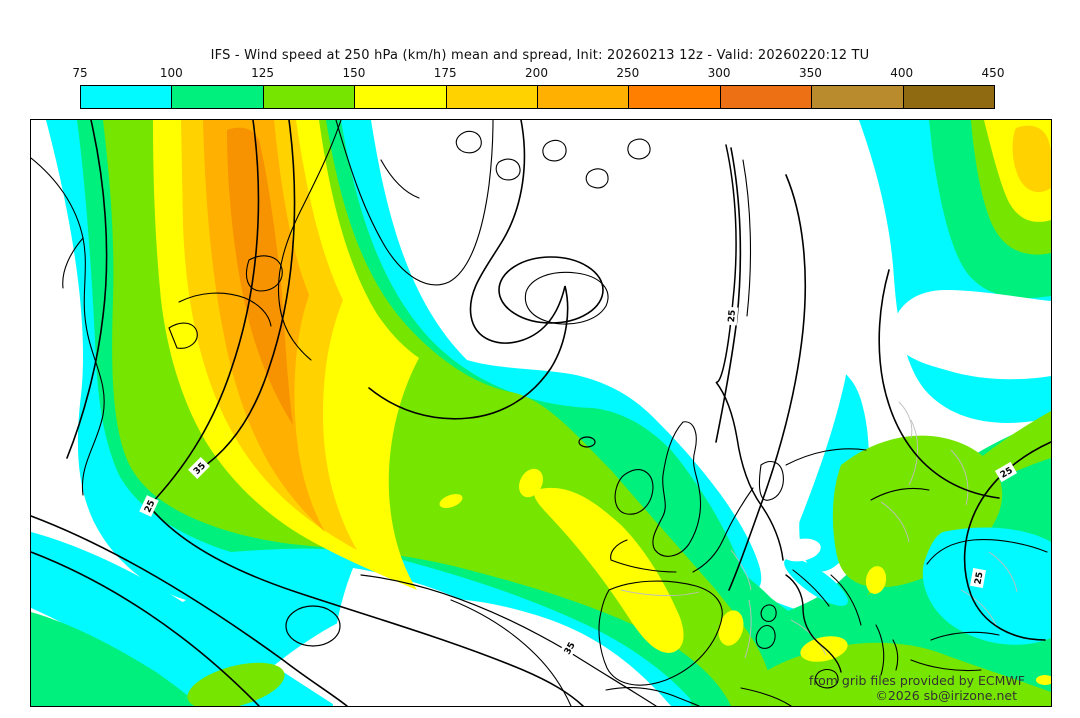 This screenshot has height=718, width=1080. Describe the element at coordinates (971, 335) in the screenshot. I see `region-white-hole` at that location.